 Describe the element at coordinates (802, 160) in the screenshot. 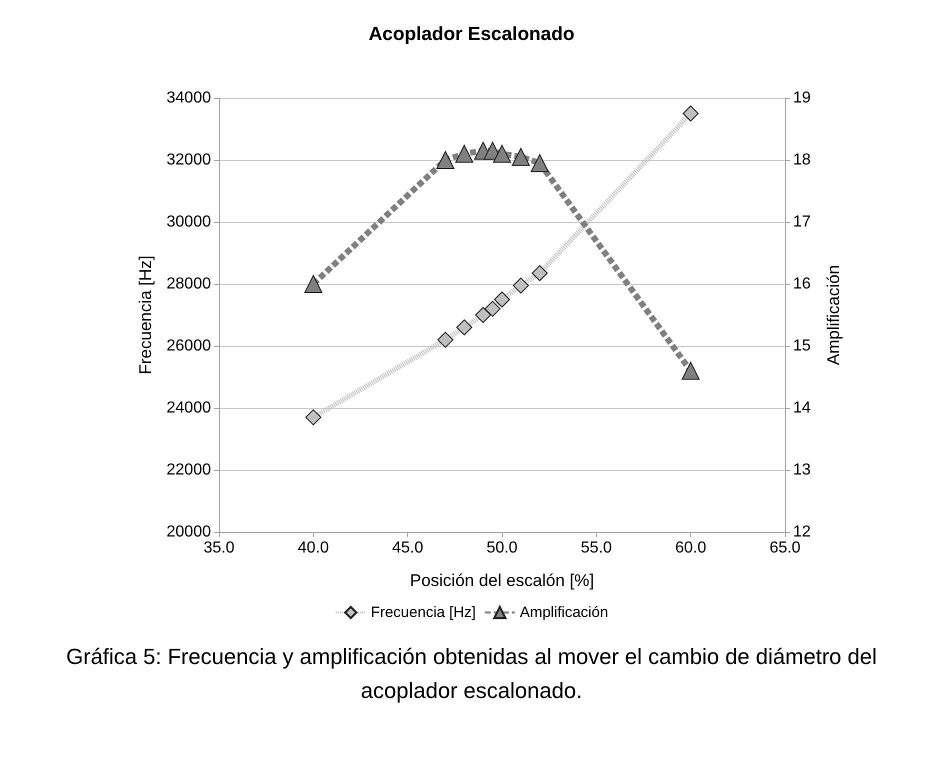

I see `y2-tick-label: 18` at that location.